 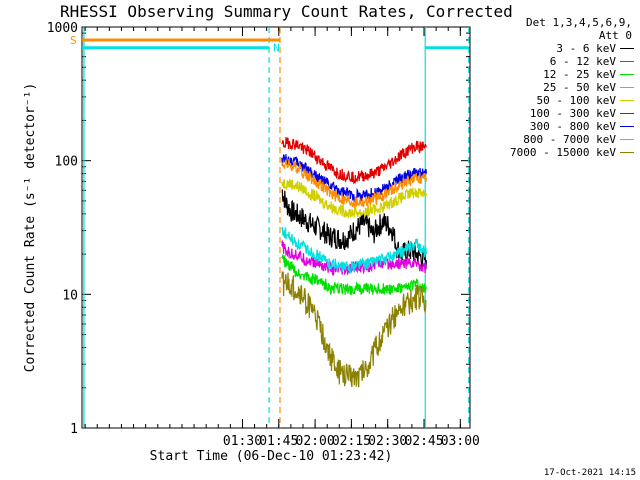 I want to click on y-tick-label: 100, so click(x=66, y=162).